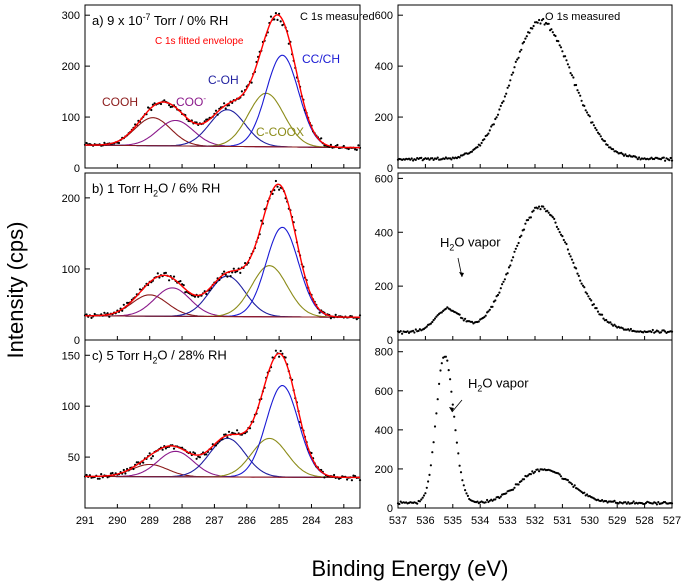 The image size is (685, 586). What do you see at coordinates (477, 242) in the screenshot?
I see `vapor-annotation-part: O vapor` at bounding box center [477, 242].